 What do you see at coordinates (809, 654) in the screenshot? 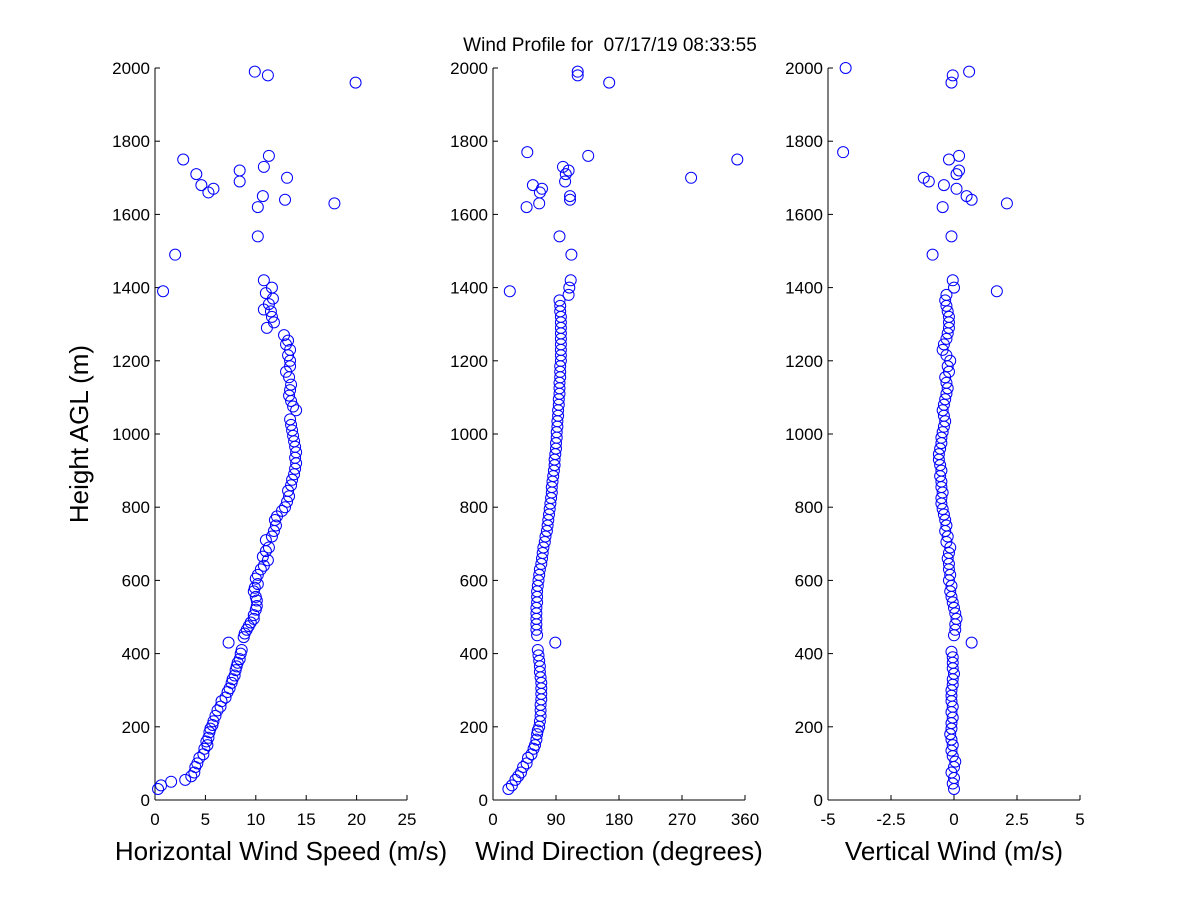
I see `y-tick-label: 400` at bounding box center [809, 654].